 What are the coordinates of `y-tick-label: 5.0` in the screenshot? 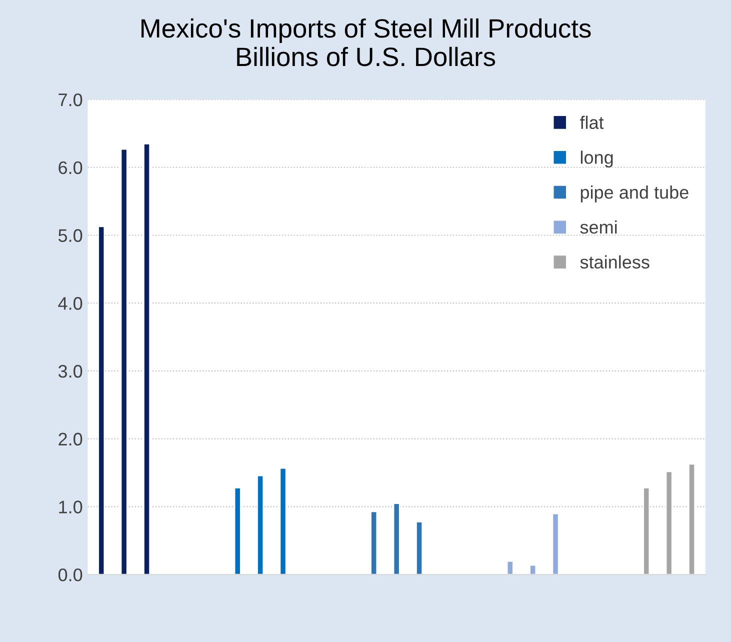 It's located at (70, 235).